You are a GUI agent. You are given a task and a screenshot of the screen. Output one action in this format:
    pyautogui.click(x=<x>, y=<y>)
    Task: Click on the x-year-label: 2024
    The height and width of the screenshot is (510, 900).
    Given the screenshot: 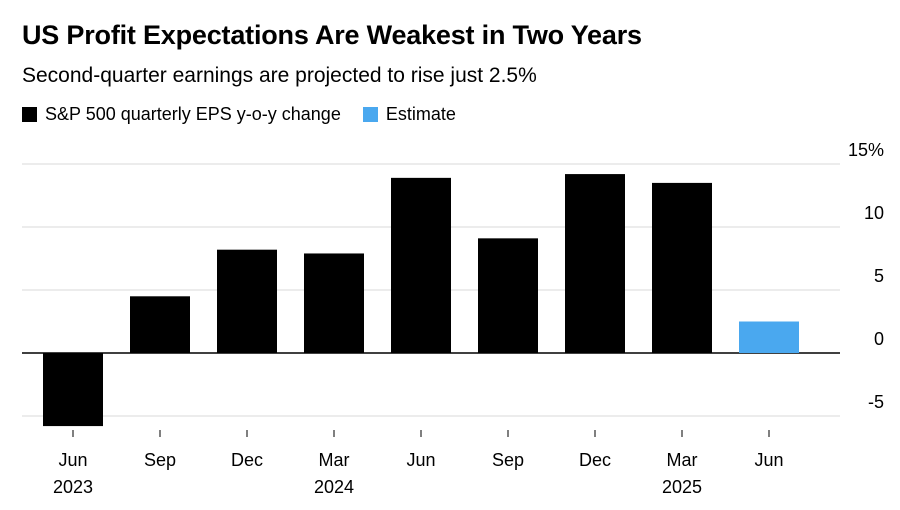 What is the action you would take?
    pyautogui.click(x=334, y=487)
    